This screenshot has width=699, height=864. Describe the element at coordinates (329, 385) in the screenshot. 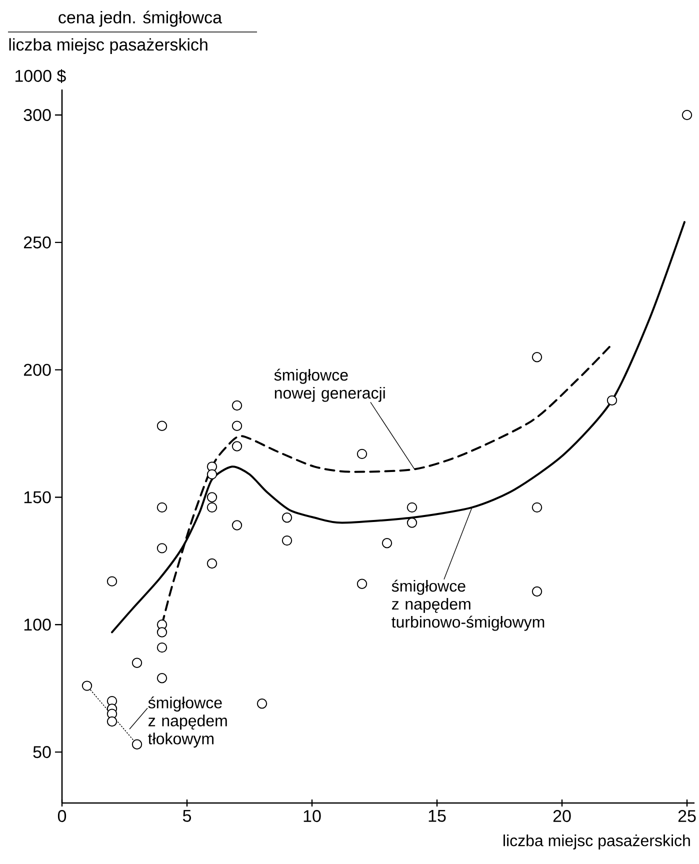

I see `annotation: śmigłowce nowej generacji` at that location.